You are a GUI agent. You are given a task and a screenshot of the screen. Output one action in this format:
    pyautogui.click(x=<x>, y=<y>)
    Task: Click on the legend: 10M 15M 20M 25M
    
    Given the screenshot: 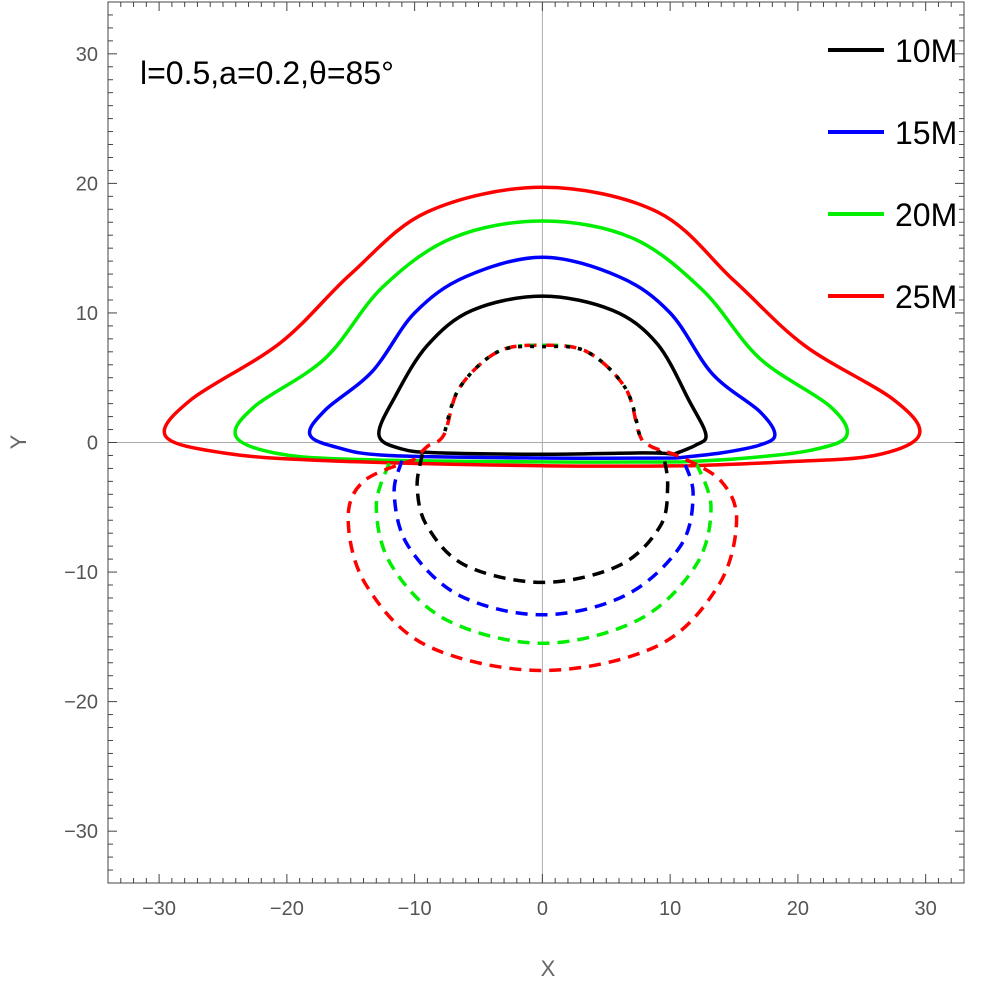 What is the action you would take?
    pyautogui.click(x=892, y=174)
    